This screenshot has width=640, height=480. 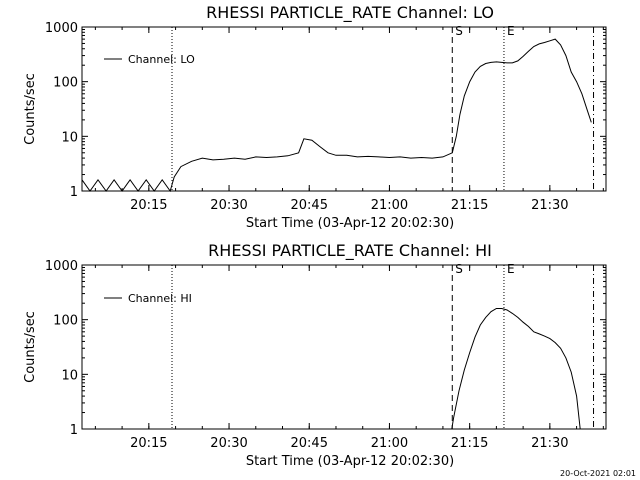 I want to click on panel-hi-title: RHESSI PARTICLE_RATE Channel: HI, so click(x=350, y=251).